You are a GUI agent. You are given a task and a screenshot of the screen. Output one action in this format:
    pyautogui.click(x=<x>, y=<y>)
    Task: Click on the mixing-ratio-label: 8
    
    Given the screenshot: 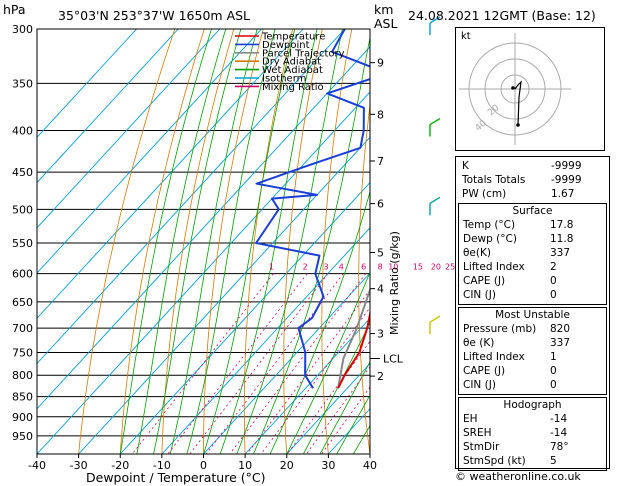 What is the action you would take?
    pyautogui.click(x=380, y=267)
    